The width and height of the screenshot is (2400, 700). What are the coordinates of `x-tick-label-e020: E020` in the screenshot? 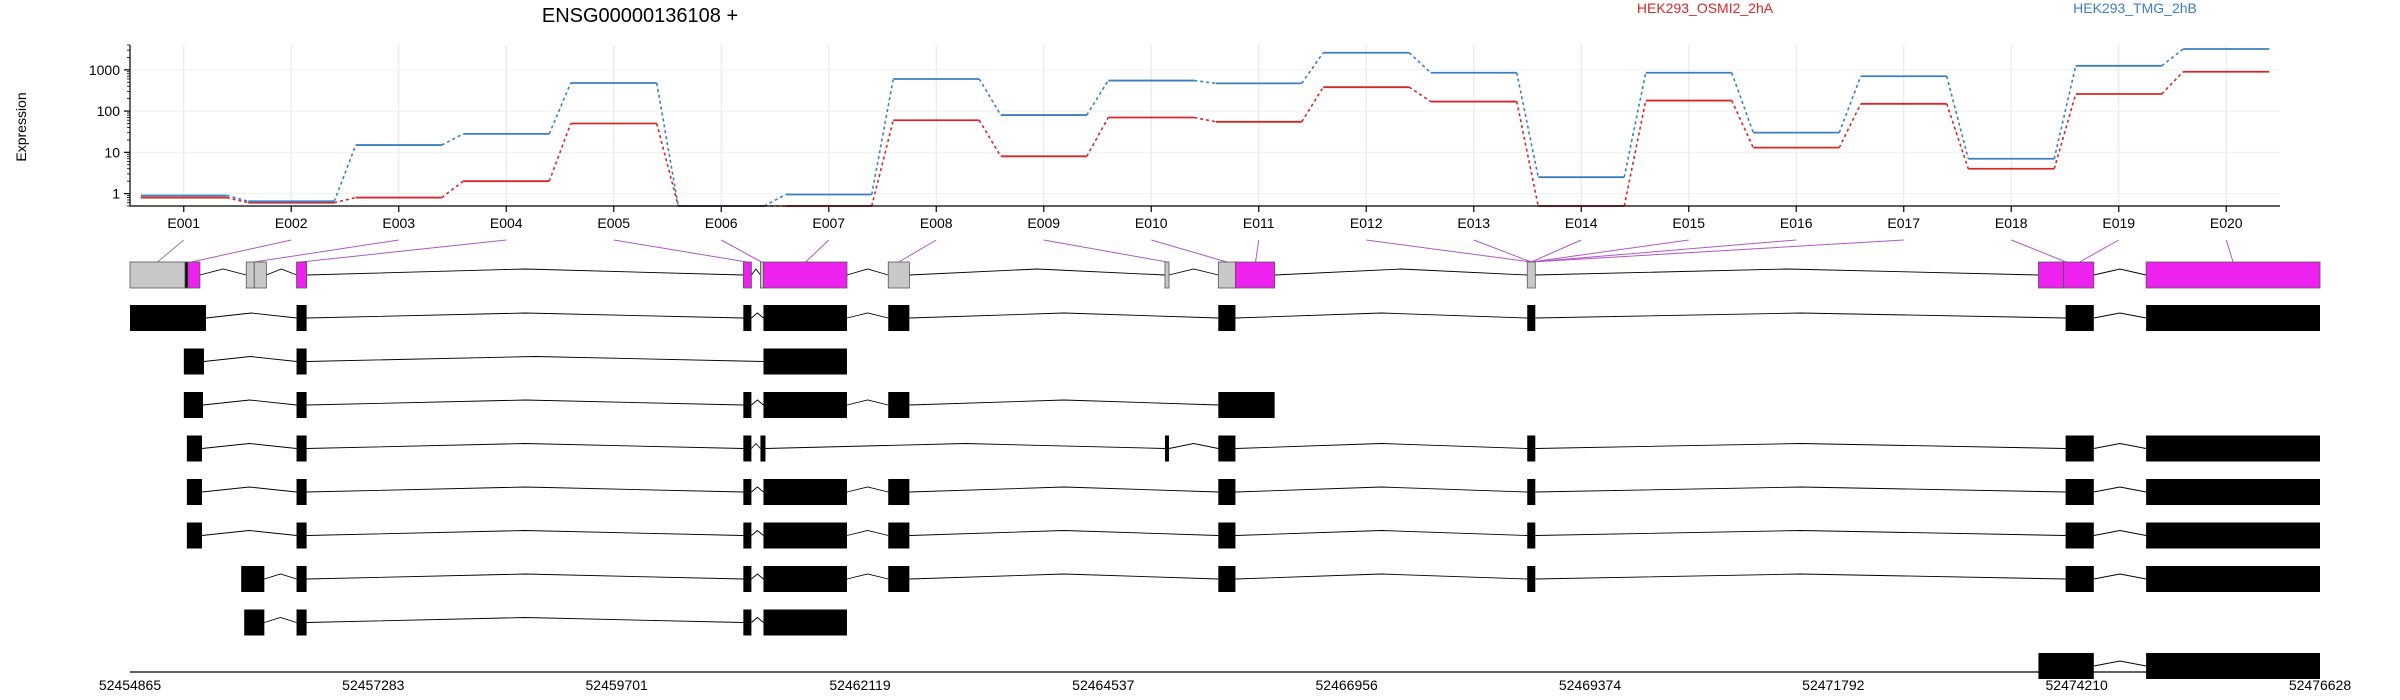 It's located at (2226, 223).